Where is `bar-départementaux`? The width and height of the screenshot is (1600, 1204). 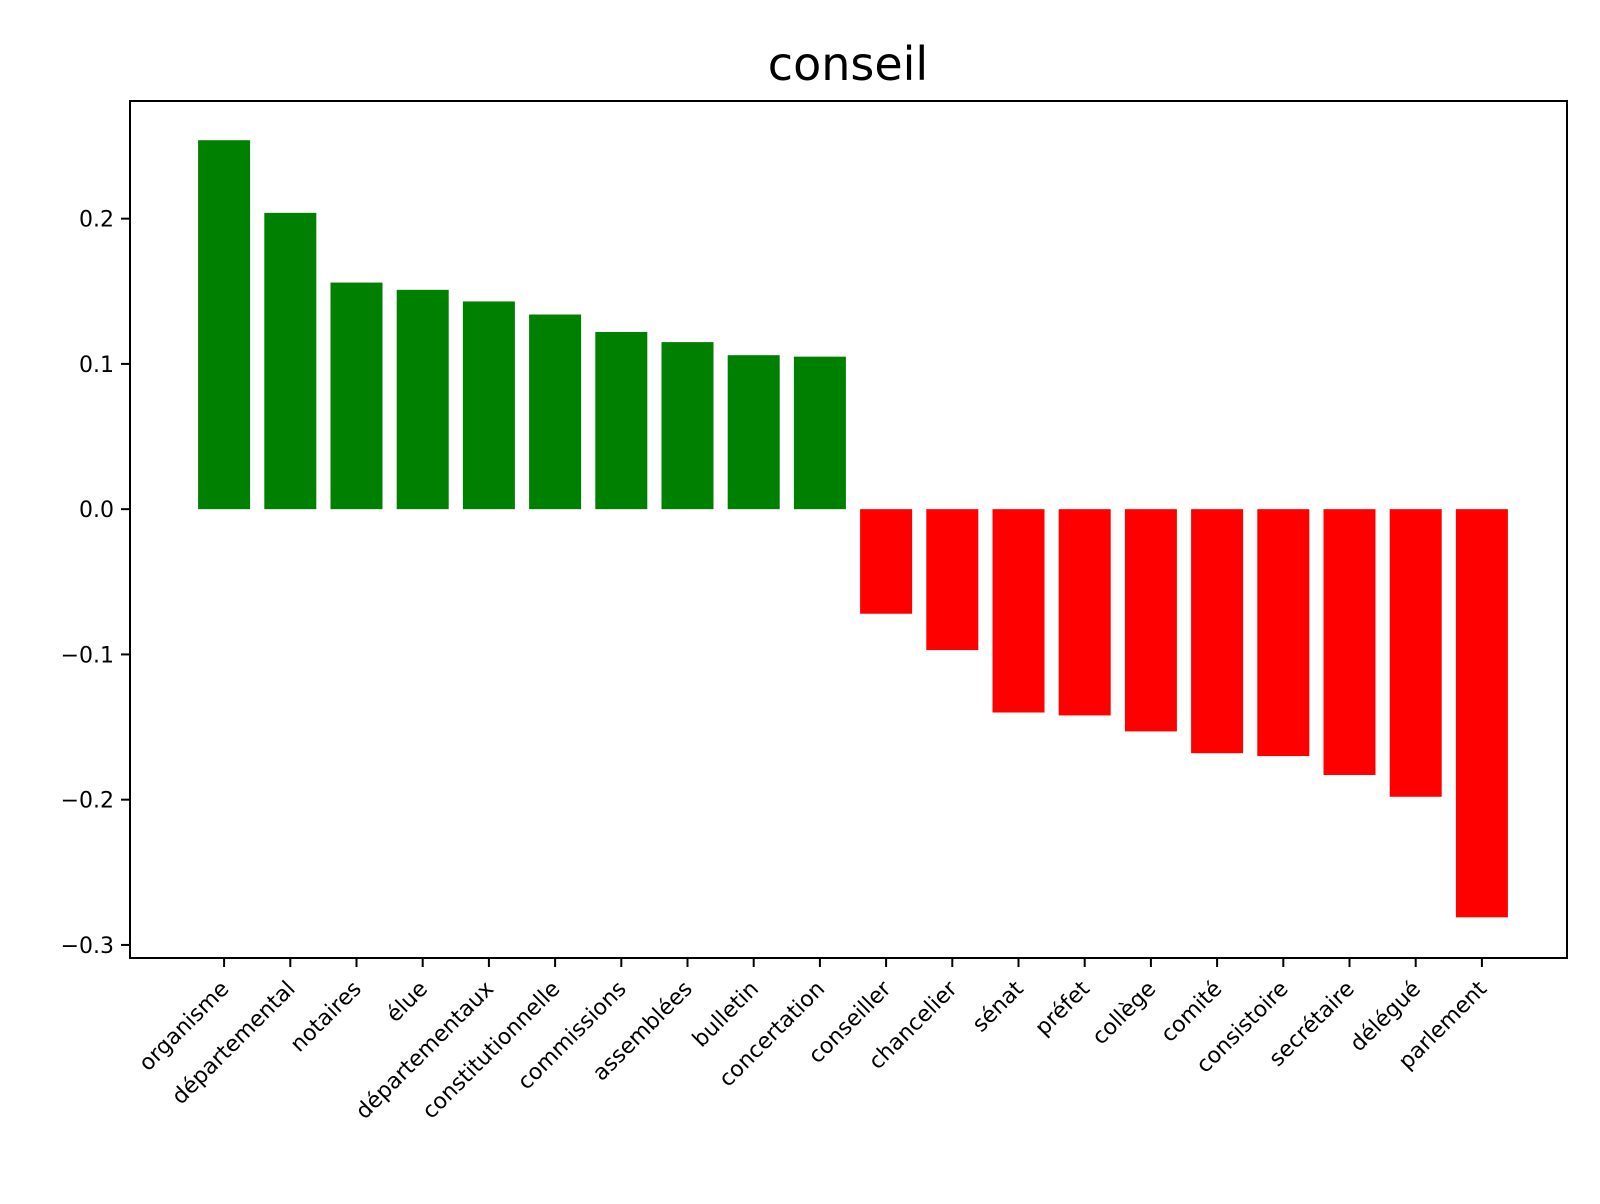 bar-départementaux is located at coordinates (488, 405).